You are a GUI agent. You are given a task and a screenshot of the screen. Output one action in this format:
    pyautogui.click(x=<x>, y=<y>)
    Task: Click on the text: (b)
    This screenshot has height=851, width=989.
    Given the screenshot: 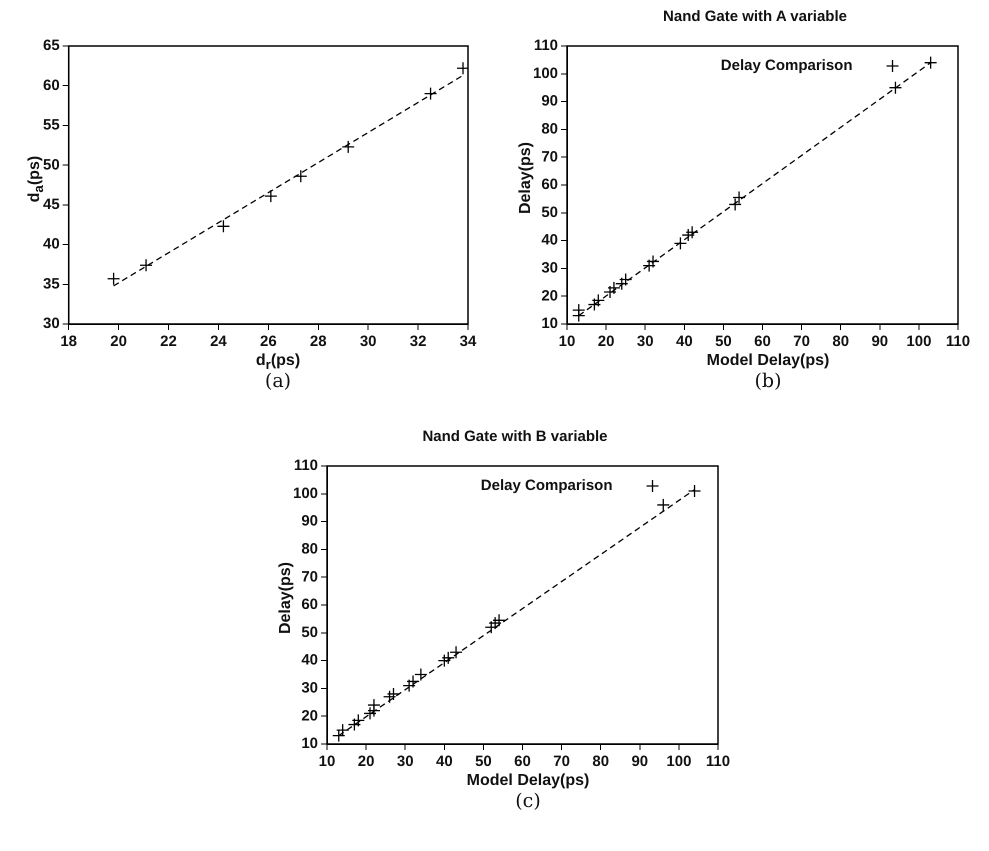 What is the action you would take?
    pyautogui.click(x=768, y=381)
    